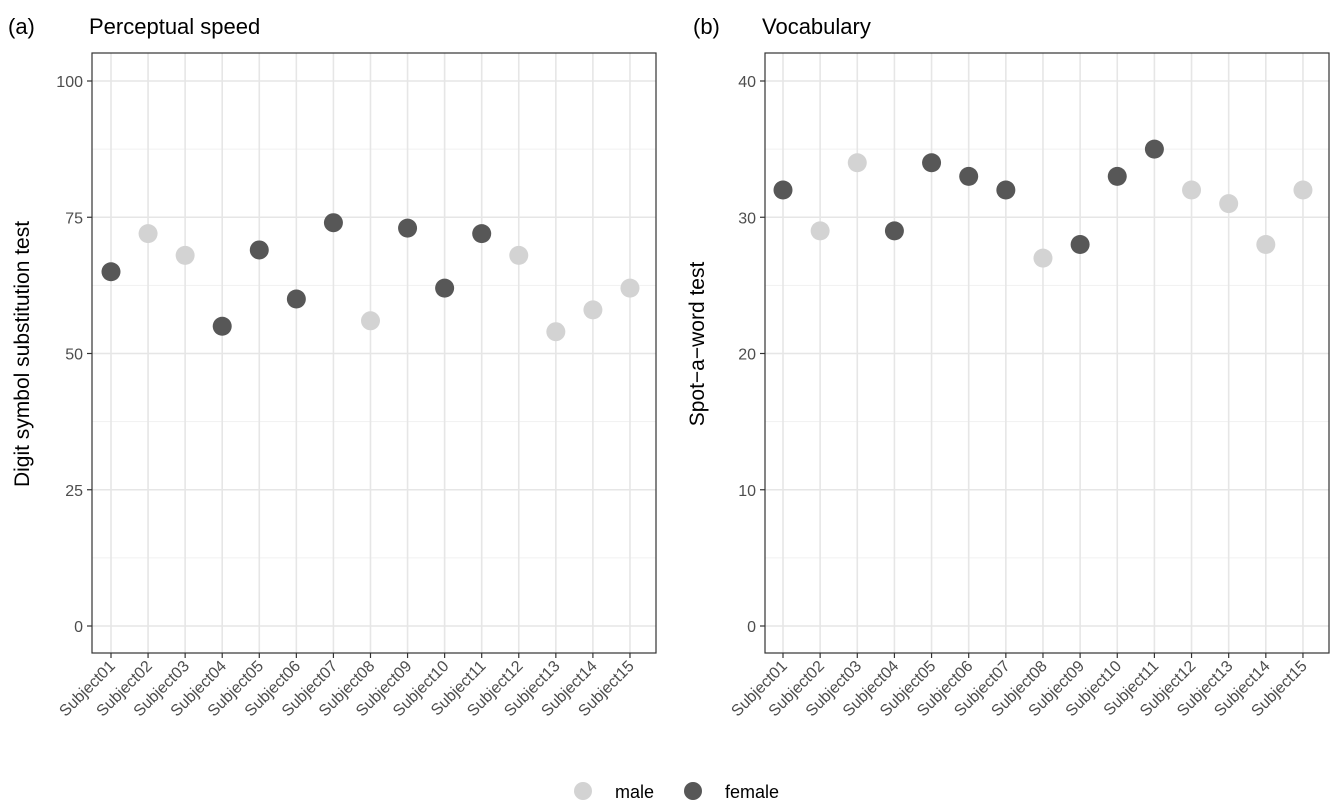 This screenshot has height=800, width=1330. What do you see at coordinates (630, 288) in the screenshot?
I see `panel-a-point-subject15` at bounding box center [630, 288].